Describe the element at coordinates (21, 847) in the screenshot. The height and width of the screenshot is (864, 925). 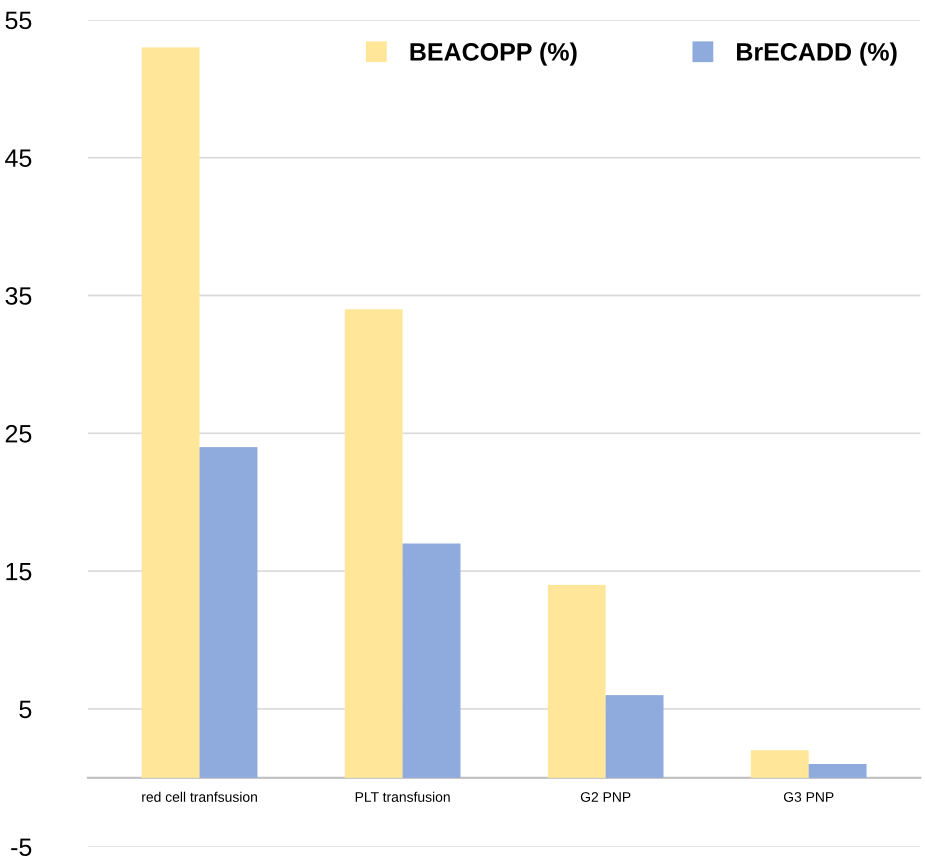
I see `y-tick-label: -5` at that location.